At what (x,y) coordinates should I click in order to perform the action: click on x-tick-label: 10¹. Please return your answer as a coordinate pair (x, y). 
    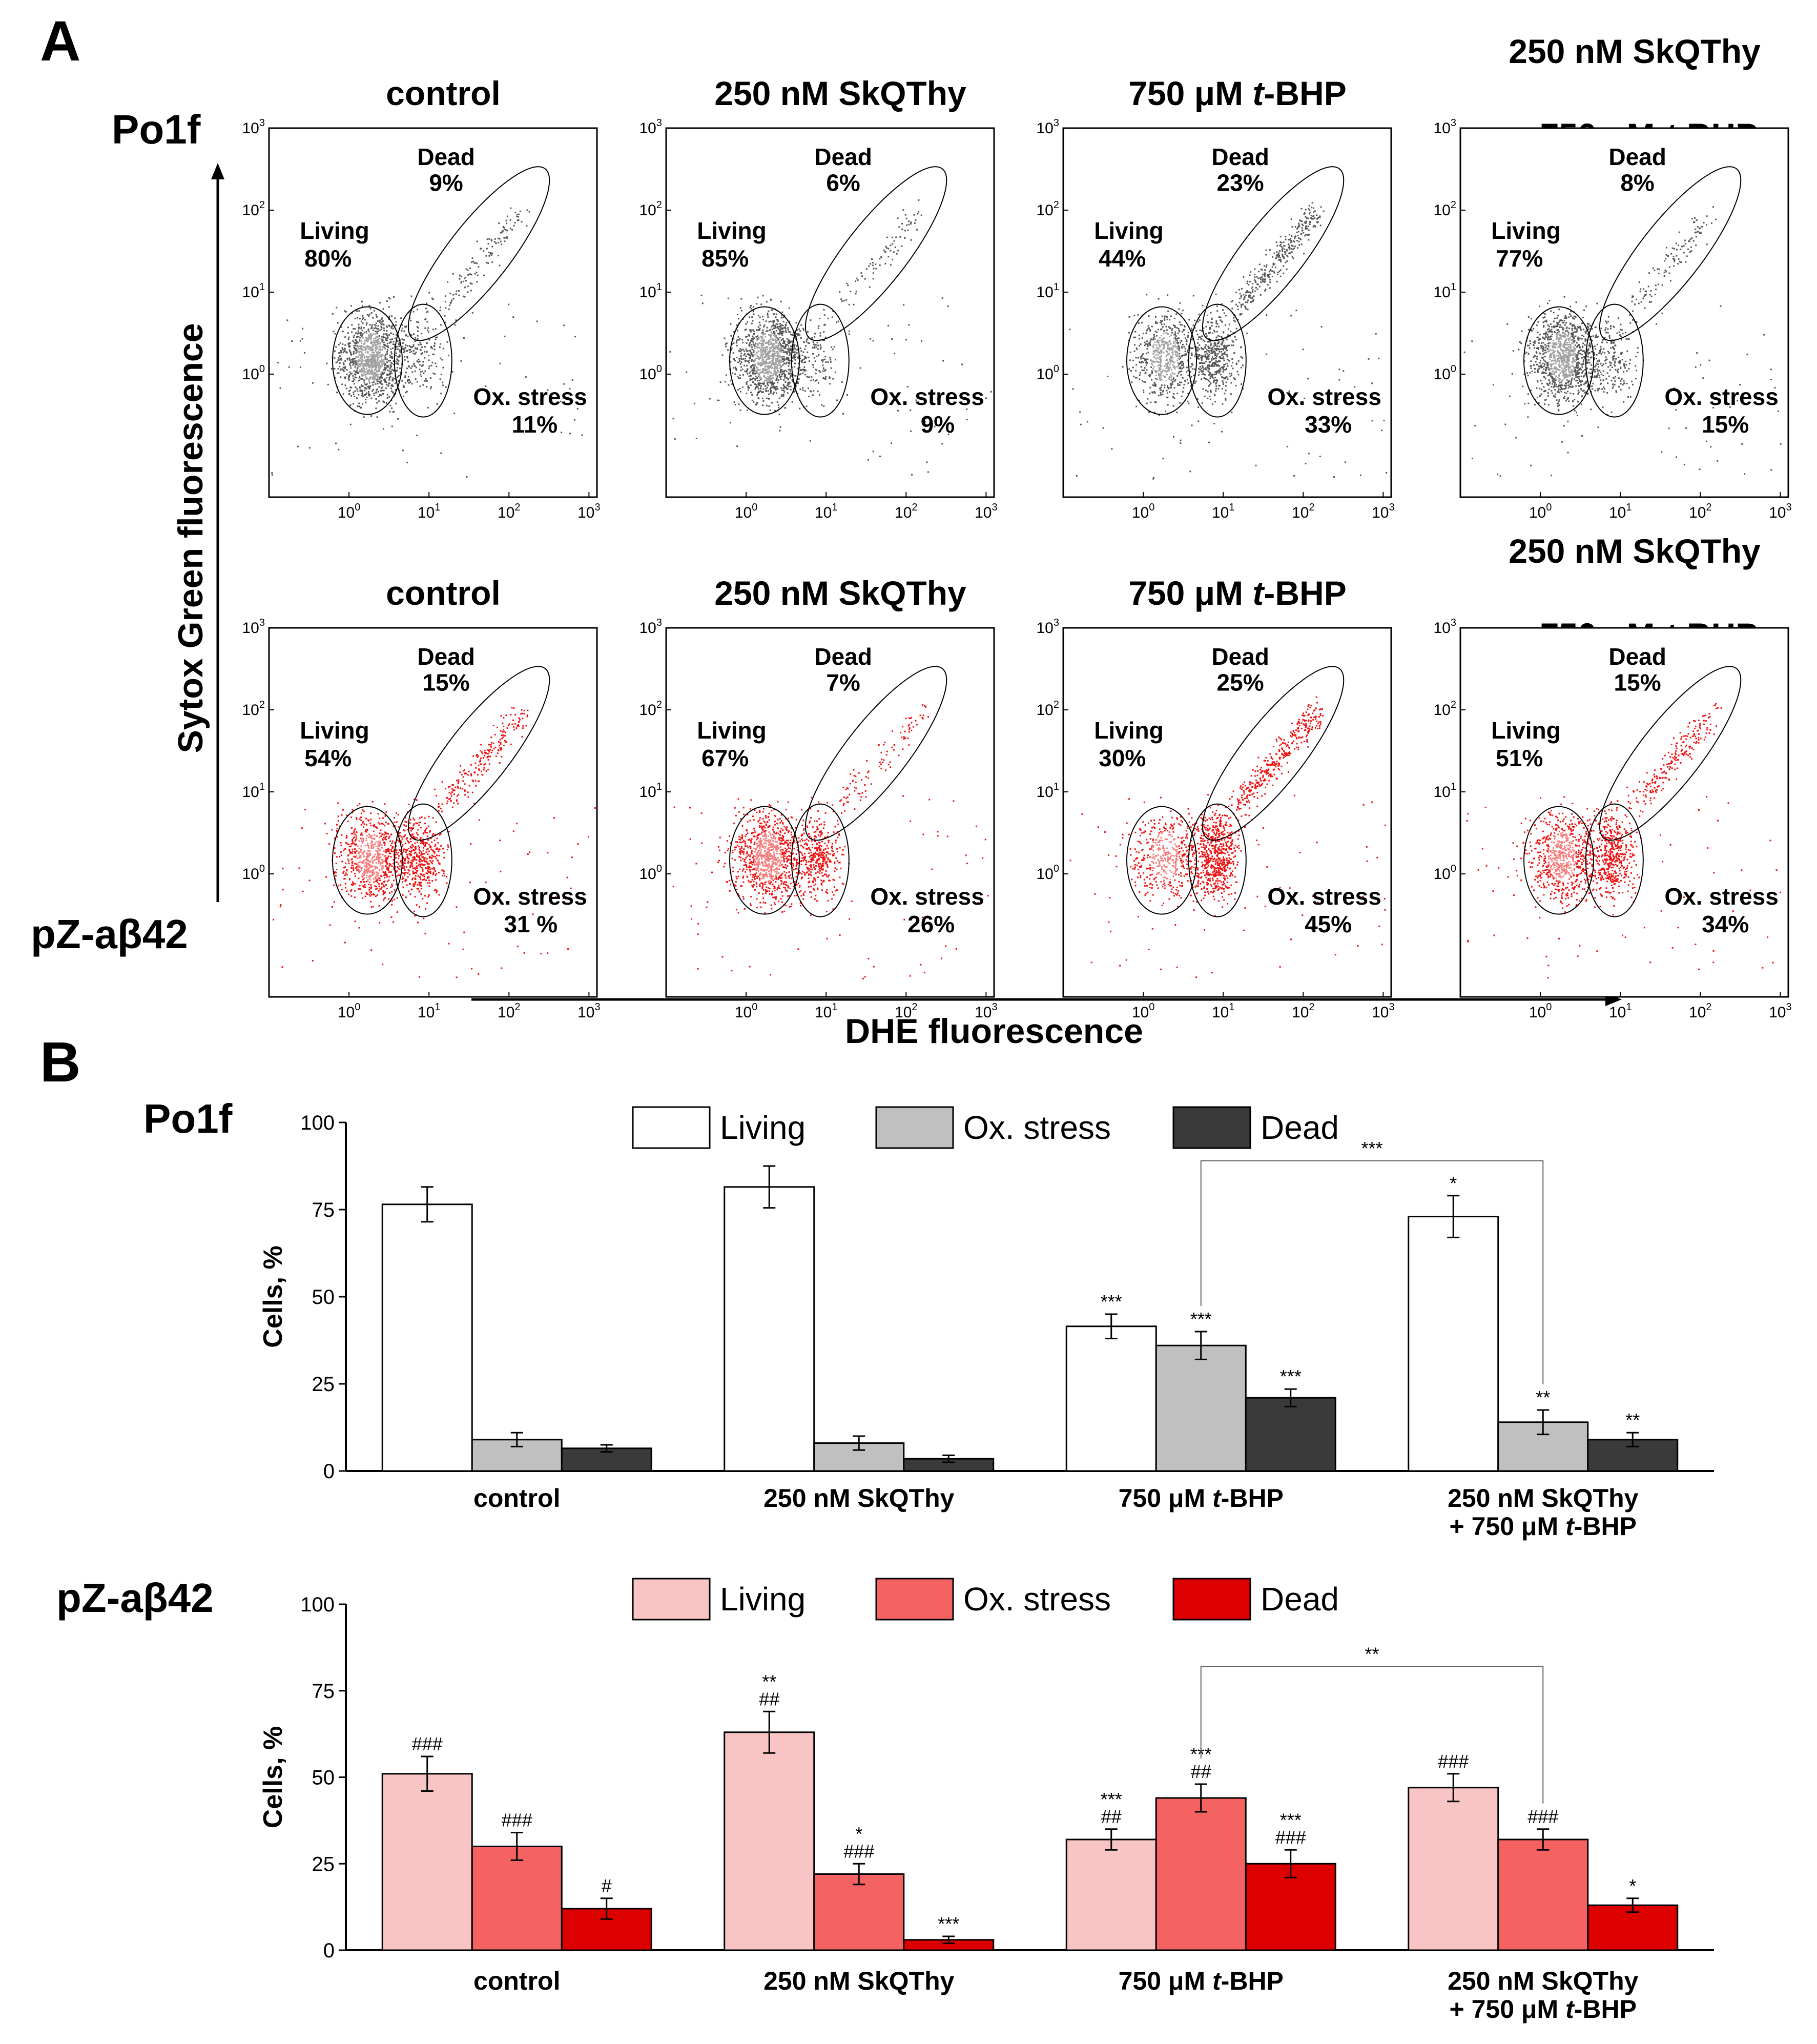
    Looking at the image, I should click on (826, 511).